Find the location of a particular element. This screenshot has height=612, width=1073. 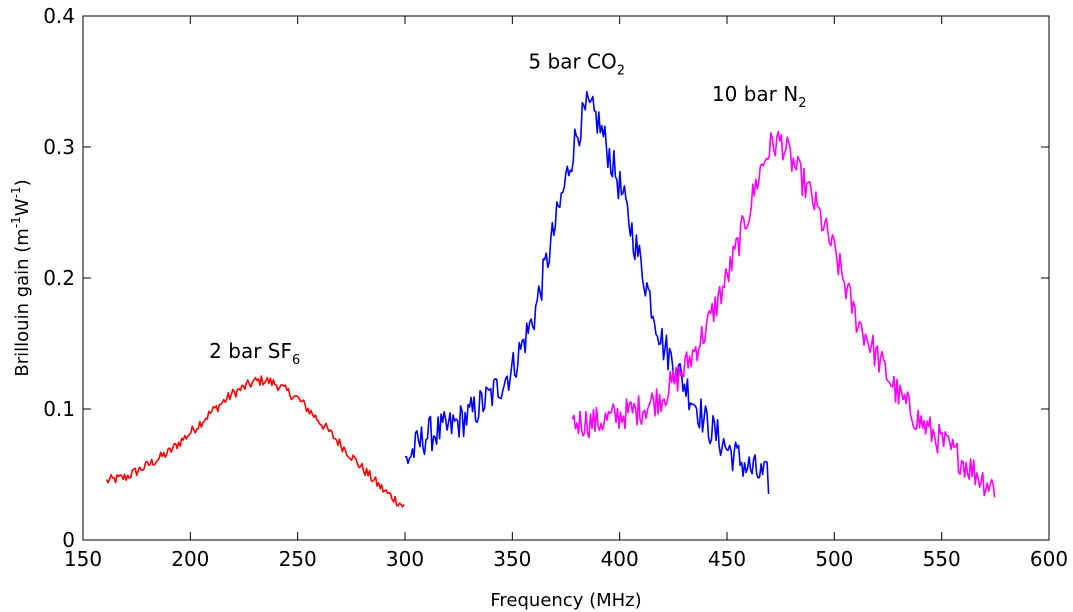

y-tick-label: 0.4 is located at coordinates (59, 16).